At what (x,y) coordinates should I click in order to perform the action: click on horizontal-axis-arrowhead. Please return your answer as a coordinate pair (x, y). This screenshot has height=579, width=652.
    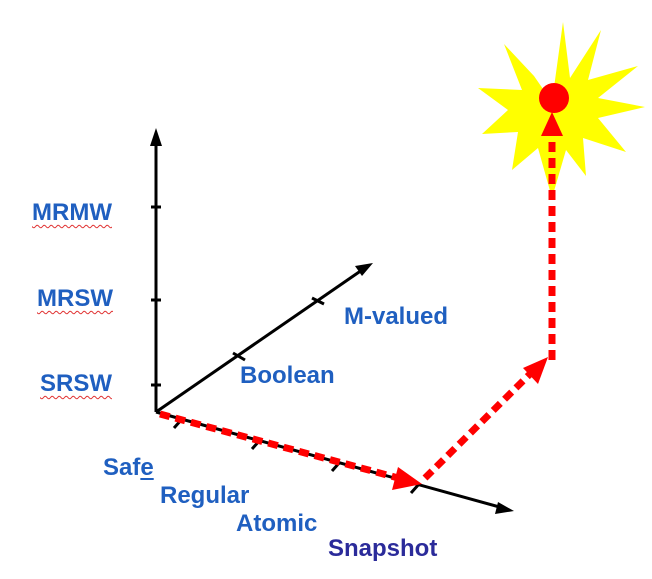
    Looking at the image, I should click on (504, 508).